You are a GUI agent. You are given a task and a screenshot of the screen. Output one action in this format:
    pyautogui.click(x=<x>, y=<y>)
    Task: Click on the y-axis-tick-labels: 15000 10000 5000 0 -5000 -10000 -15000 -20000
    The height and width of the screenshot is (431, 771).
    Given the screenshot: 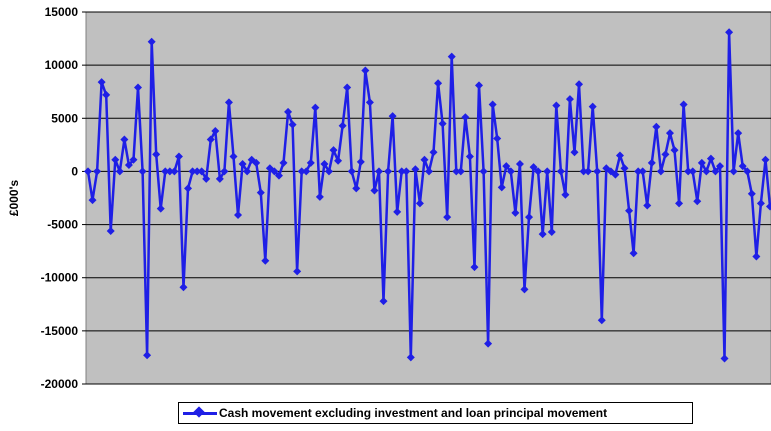 What is the action you would take?
    pyautogui.click(x=60, y=198)
    